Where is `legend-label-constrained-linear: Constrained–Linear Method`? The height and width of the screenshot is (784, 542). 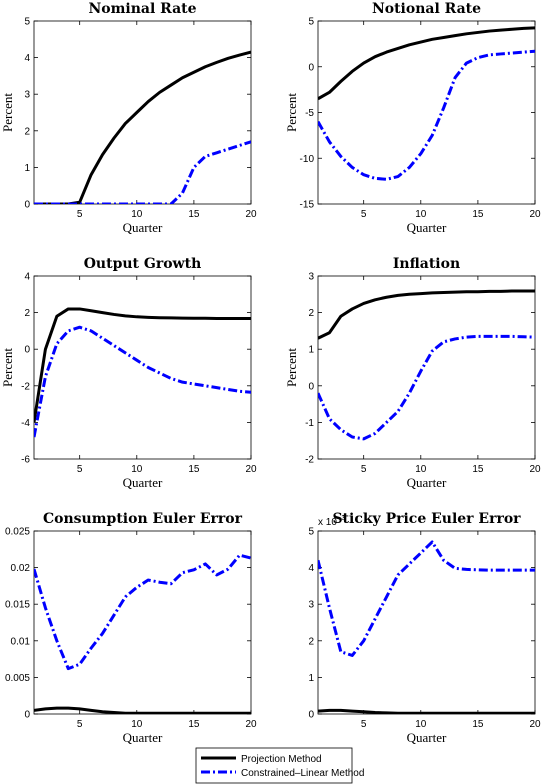
legend-label-constrained-linear: Constrained–Linear Method is located at coordinates (302, 773).